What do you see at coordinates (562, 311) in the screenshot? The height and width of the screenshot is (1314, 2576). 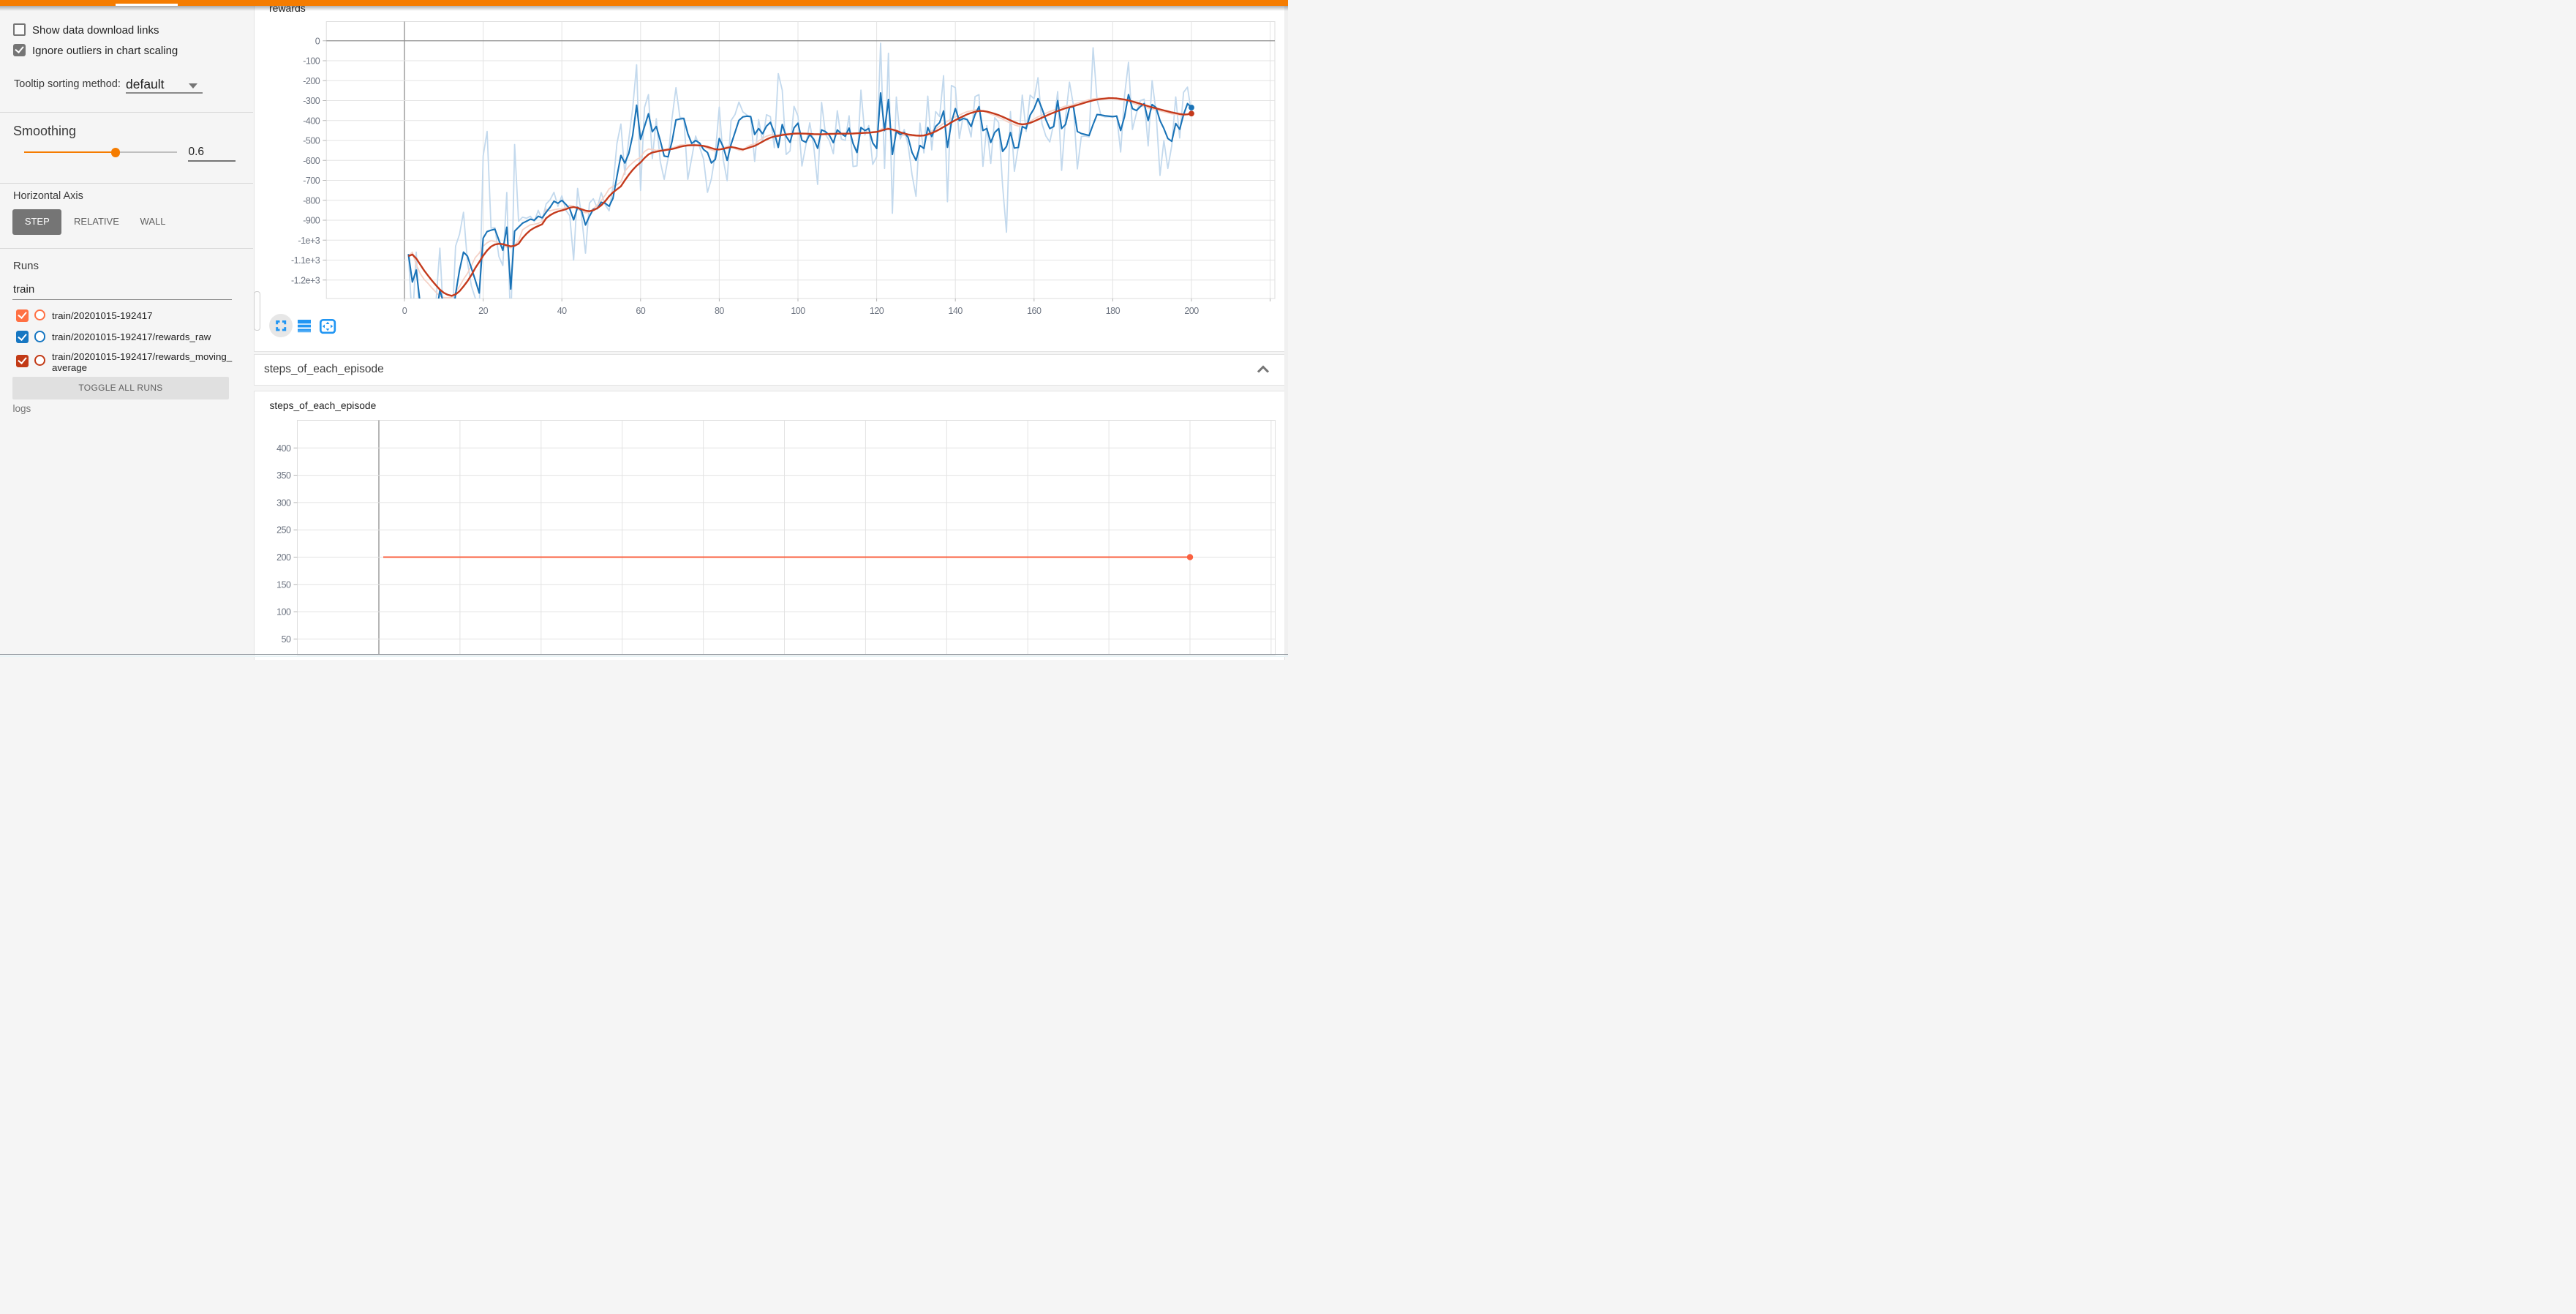 I see `svg-text: 40` at bounding box center [562, 311].